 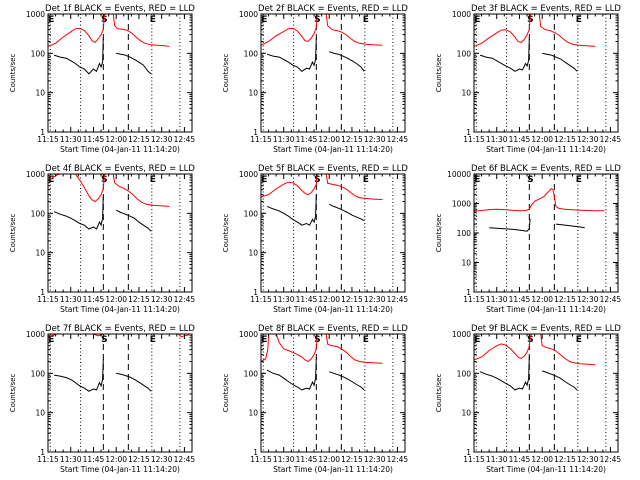 What do you see at coordinates (546, 9) in the screenshot?
I see `chart-title: Det 3f BLACK = Events, RED = LLD` at bounding box center [546, 9].